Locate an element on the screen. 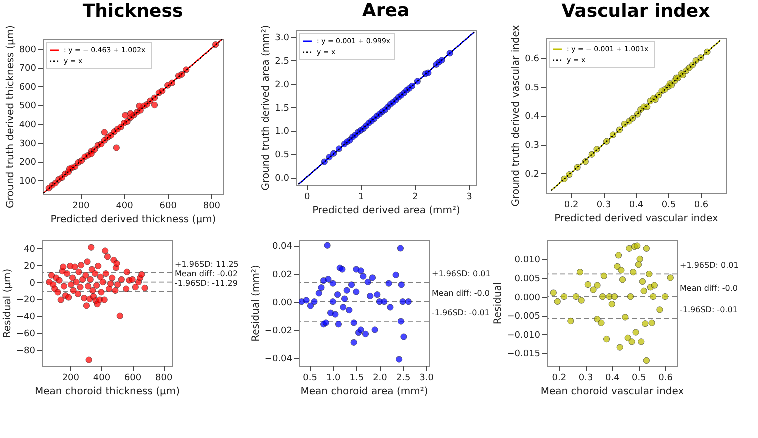  chart-title: Vascular index is located at coordinates (636, 11).